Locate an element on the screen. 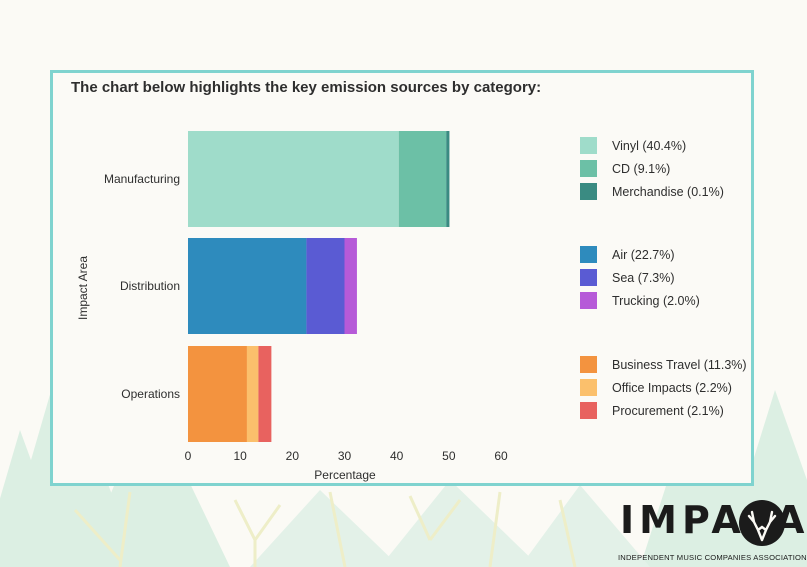 This screenshot has width=807, height=567. legend-label: Air (22.7%) is located at coordinates (643, 255).